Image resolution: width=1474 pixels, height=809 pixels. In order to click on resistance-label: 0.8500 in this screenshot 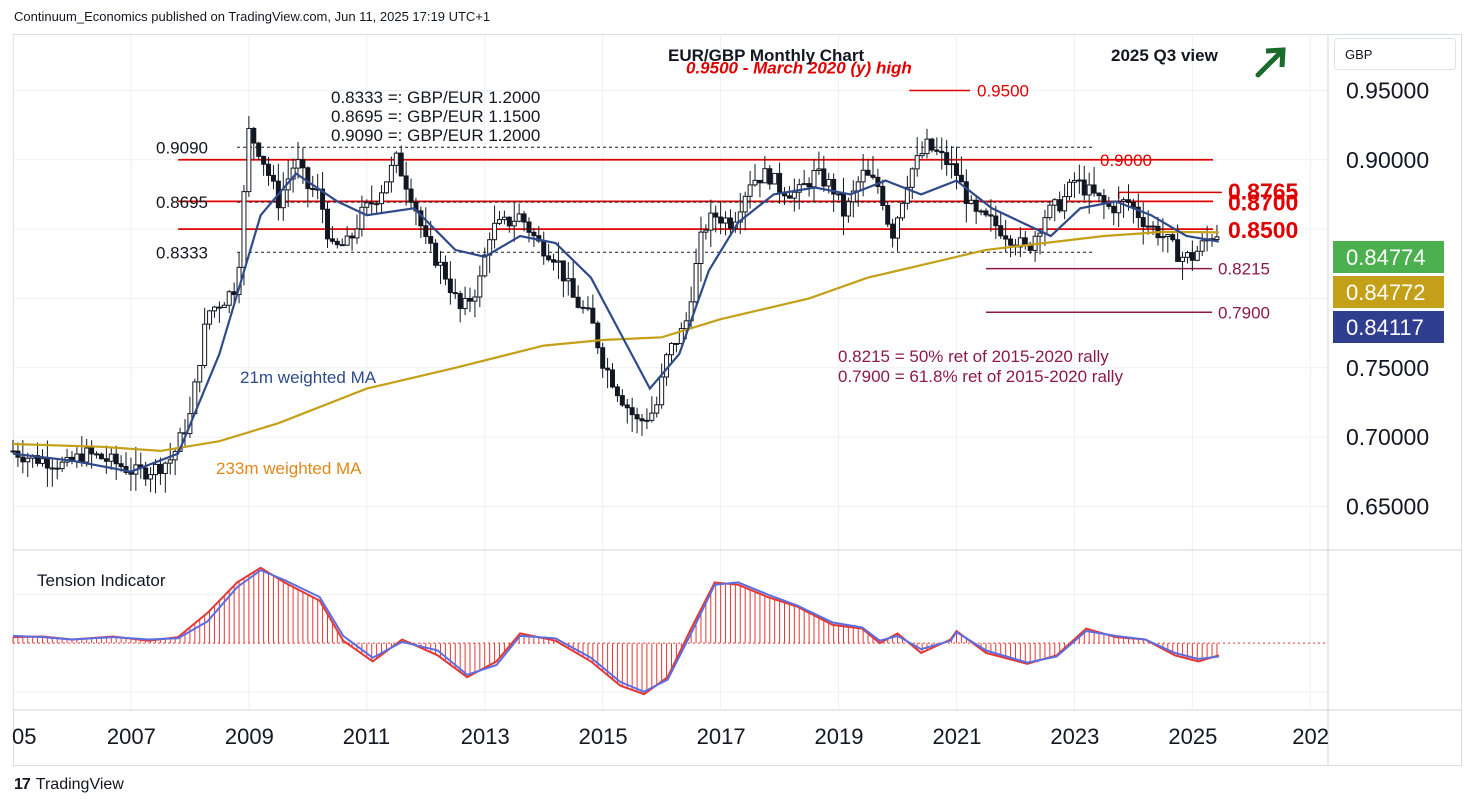, I will do `click(1263, 230)`.